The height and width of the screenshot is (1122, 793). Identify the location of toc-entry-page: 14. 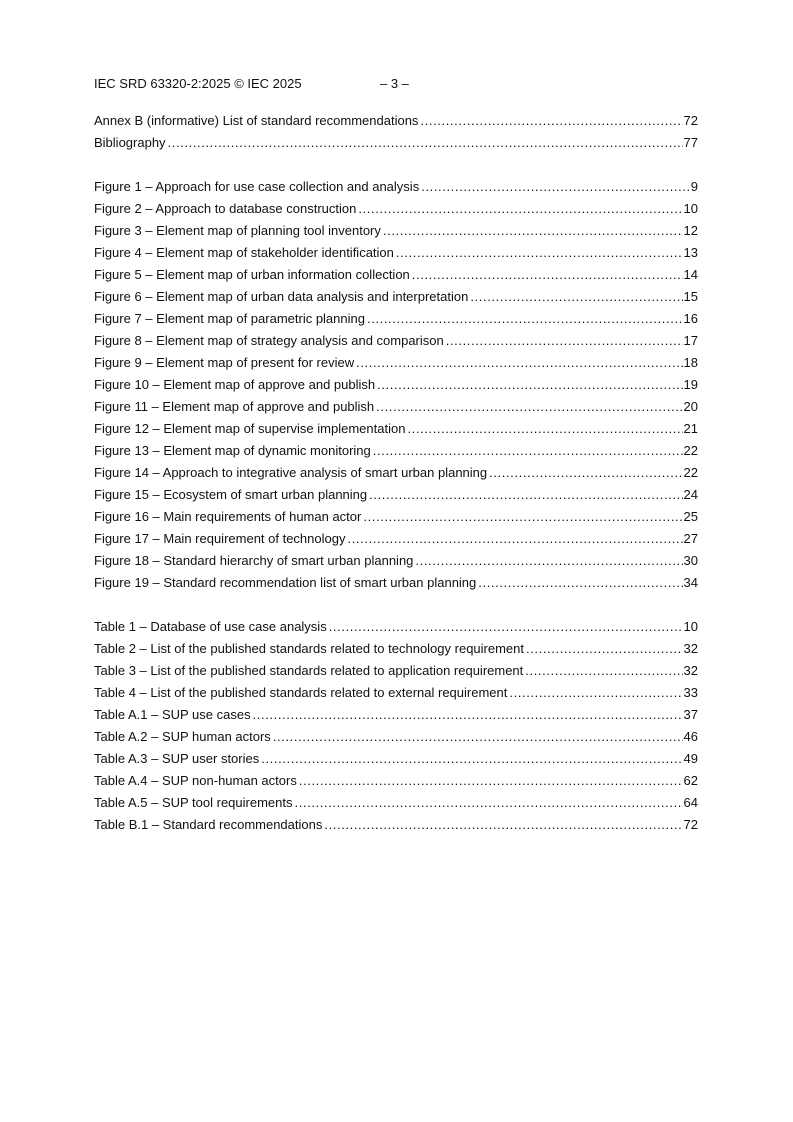
(690, 274).